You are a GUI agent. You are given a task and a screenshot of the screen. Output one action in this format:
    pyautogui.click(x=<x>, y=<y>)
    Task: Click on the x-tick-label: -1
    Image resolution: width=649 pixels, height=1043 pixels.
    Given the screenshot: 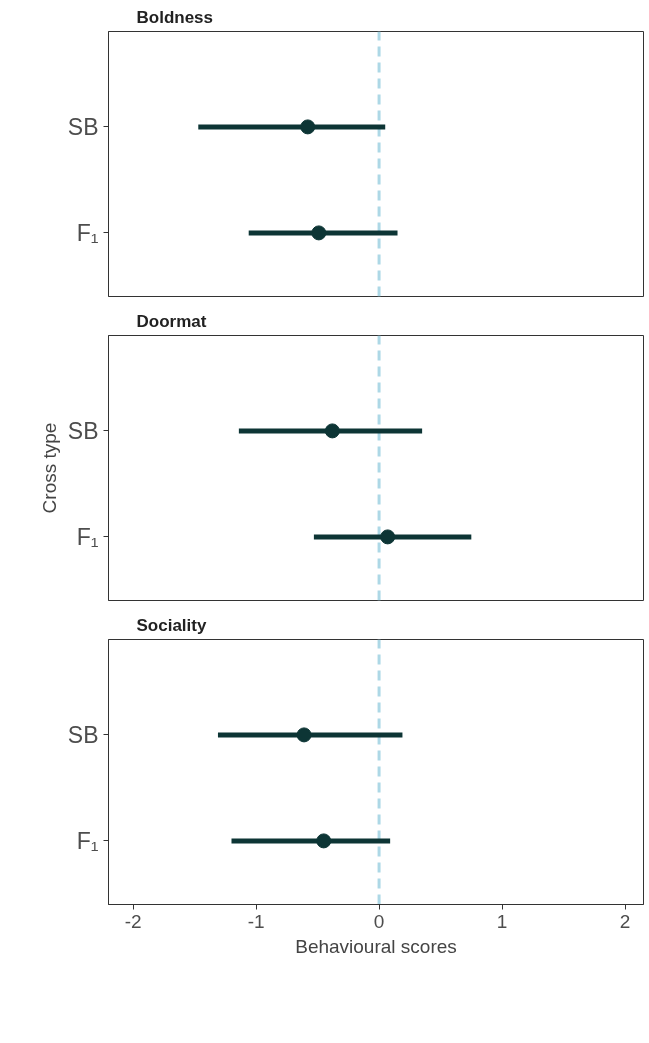 What is the action you would take?
    pyautogui.click(x=256, y=921)
    